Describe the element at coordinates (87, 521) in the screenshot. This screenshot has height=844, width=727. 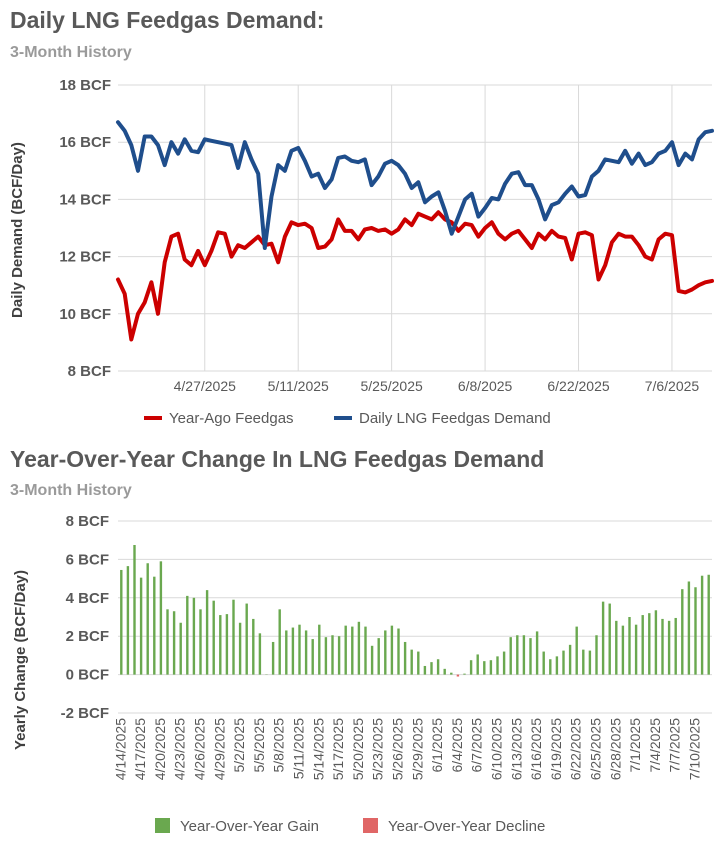
I see `chart2-y-tick-label: 8 BCF` at that location.